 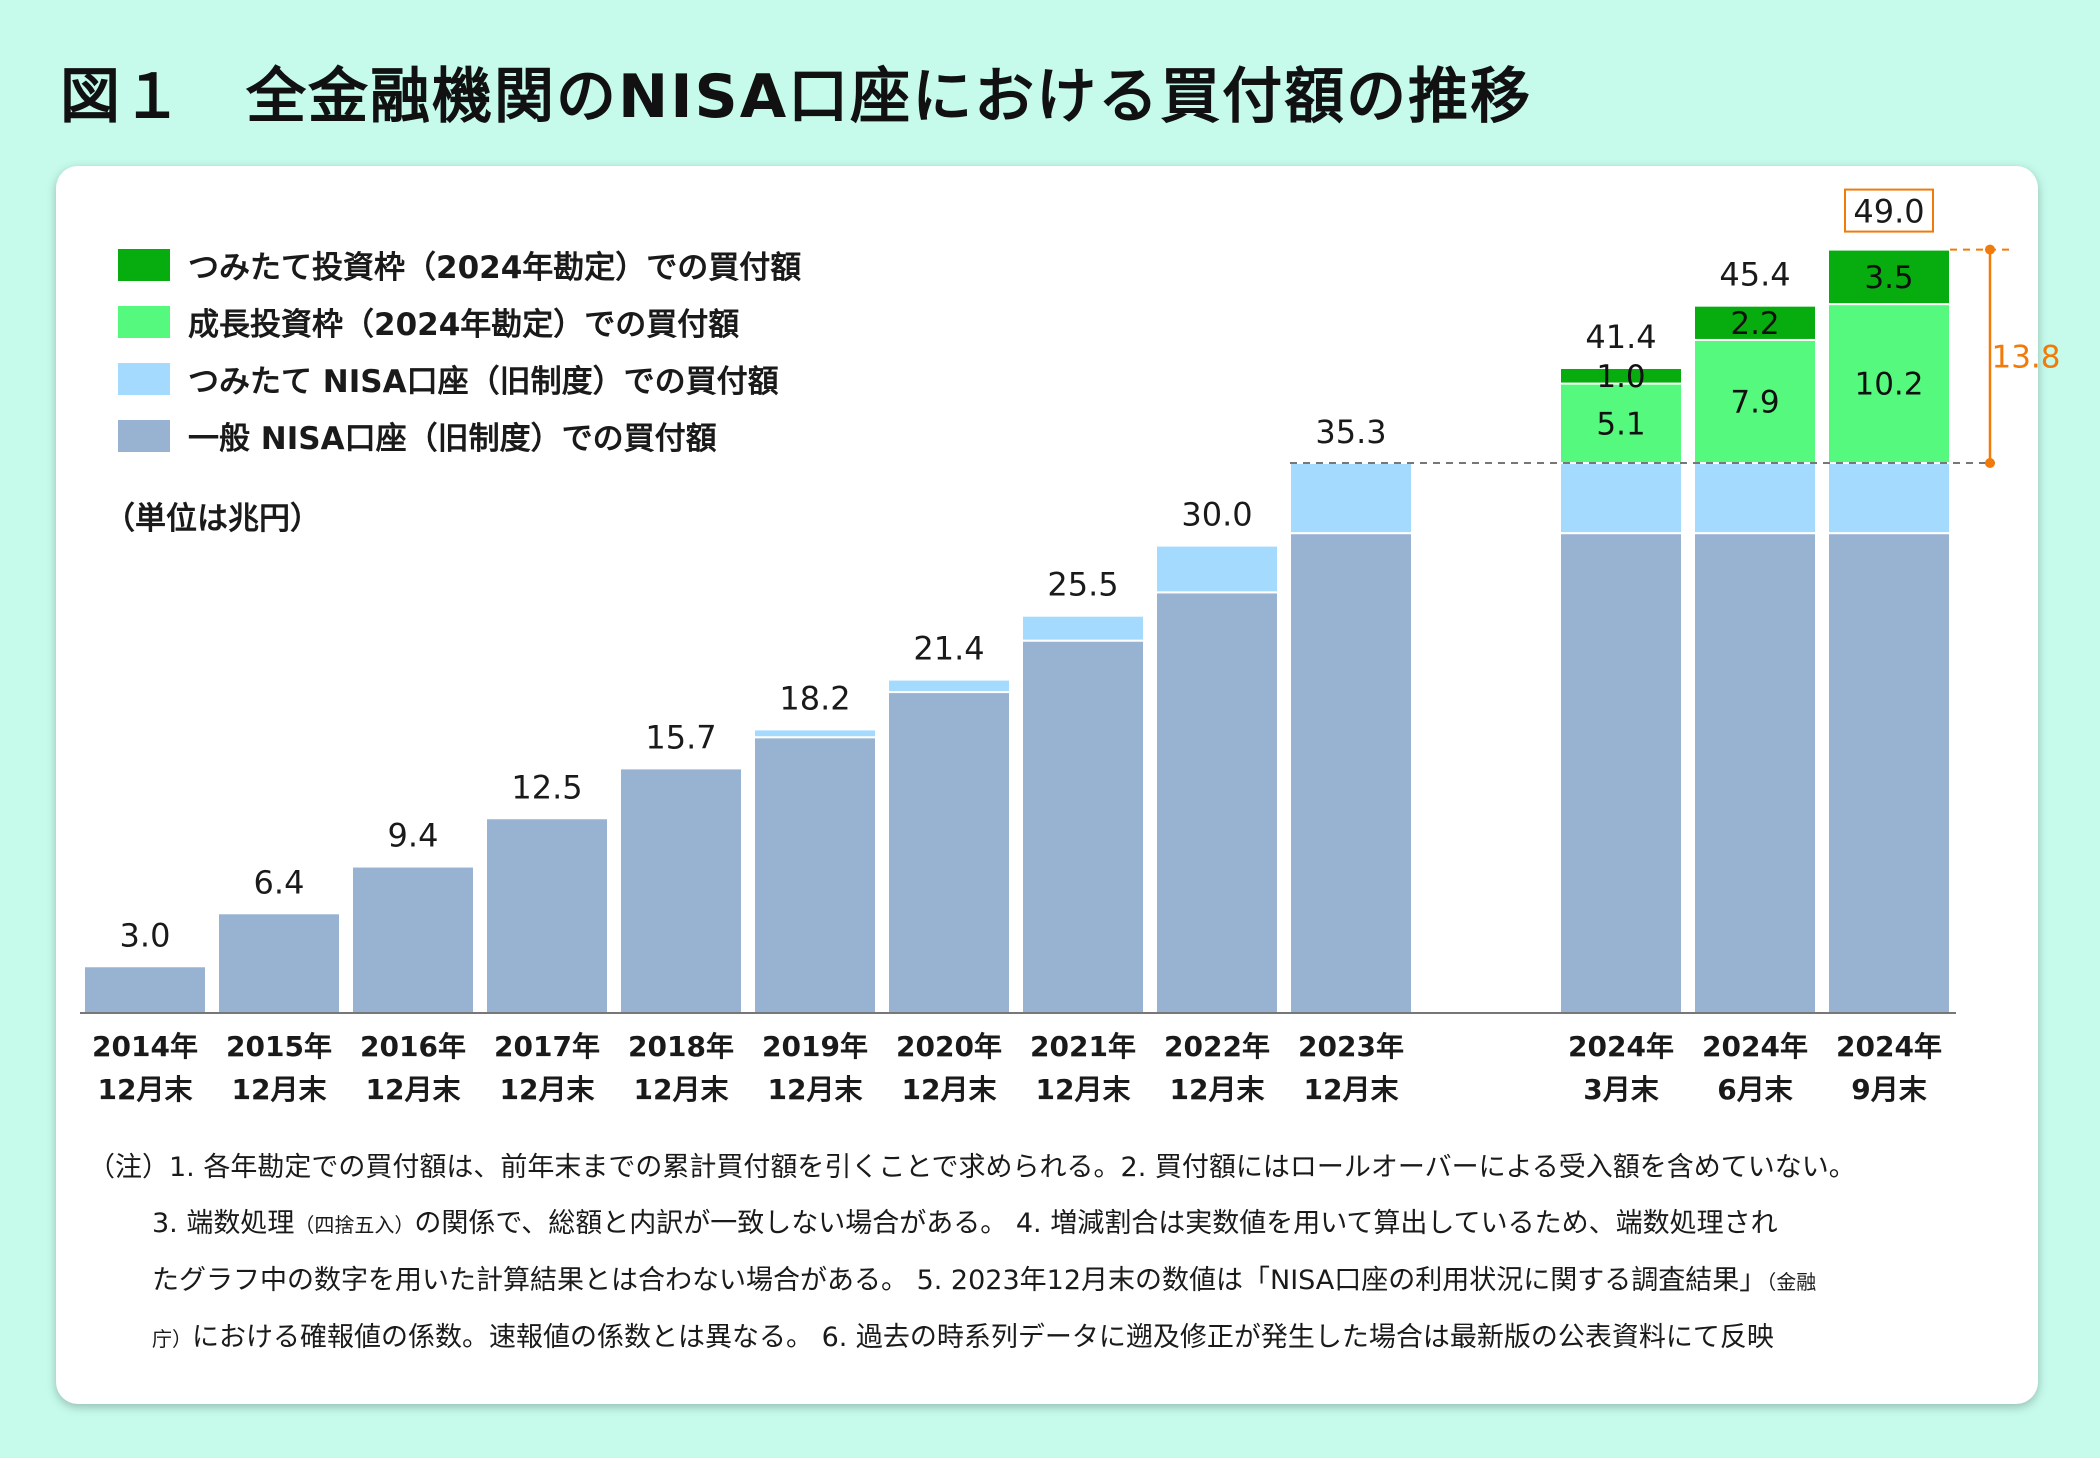 I want to click on segment-value-label: 10.2, so click(x=1888, y=385).